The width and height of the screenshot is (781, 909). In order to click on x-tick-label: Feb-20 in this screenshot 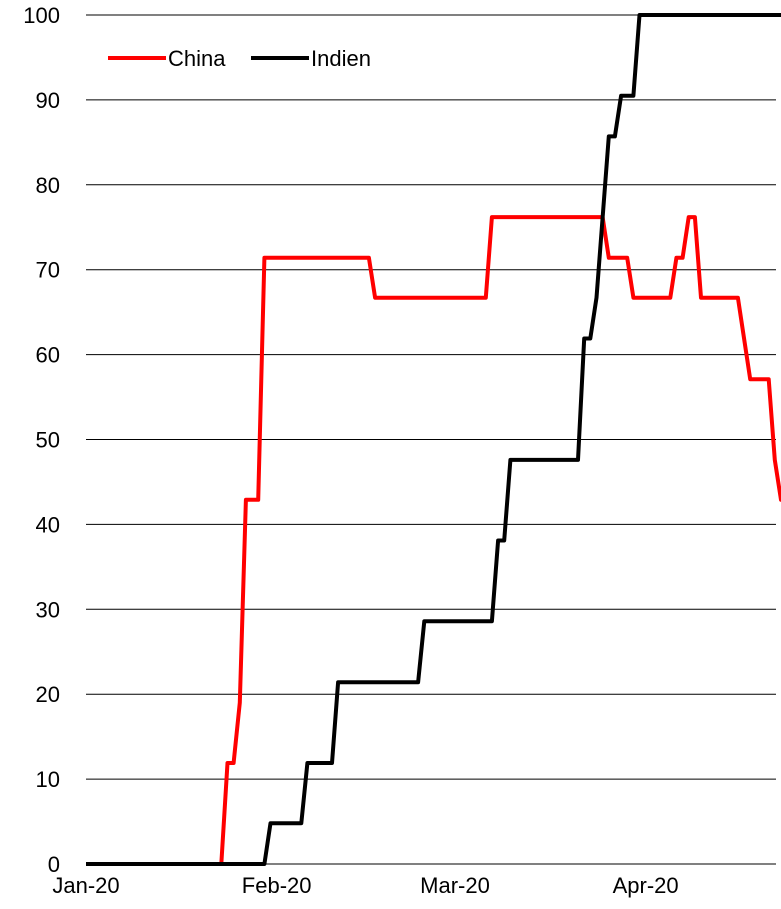, I will do `click(277, 885)`.